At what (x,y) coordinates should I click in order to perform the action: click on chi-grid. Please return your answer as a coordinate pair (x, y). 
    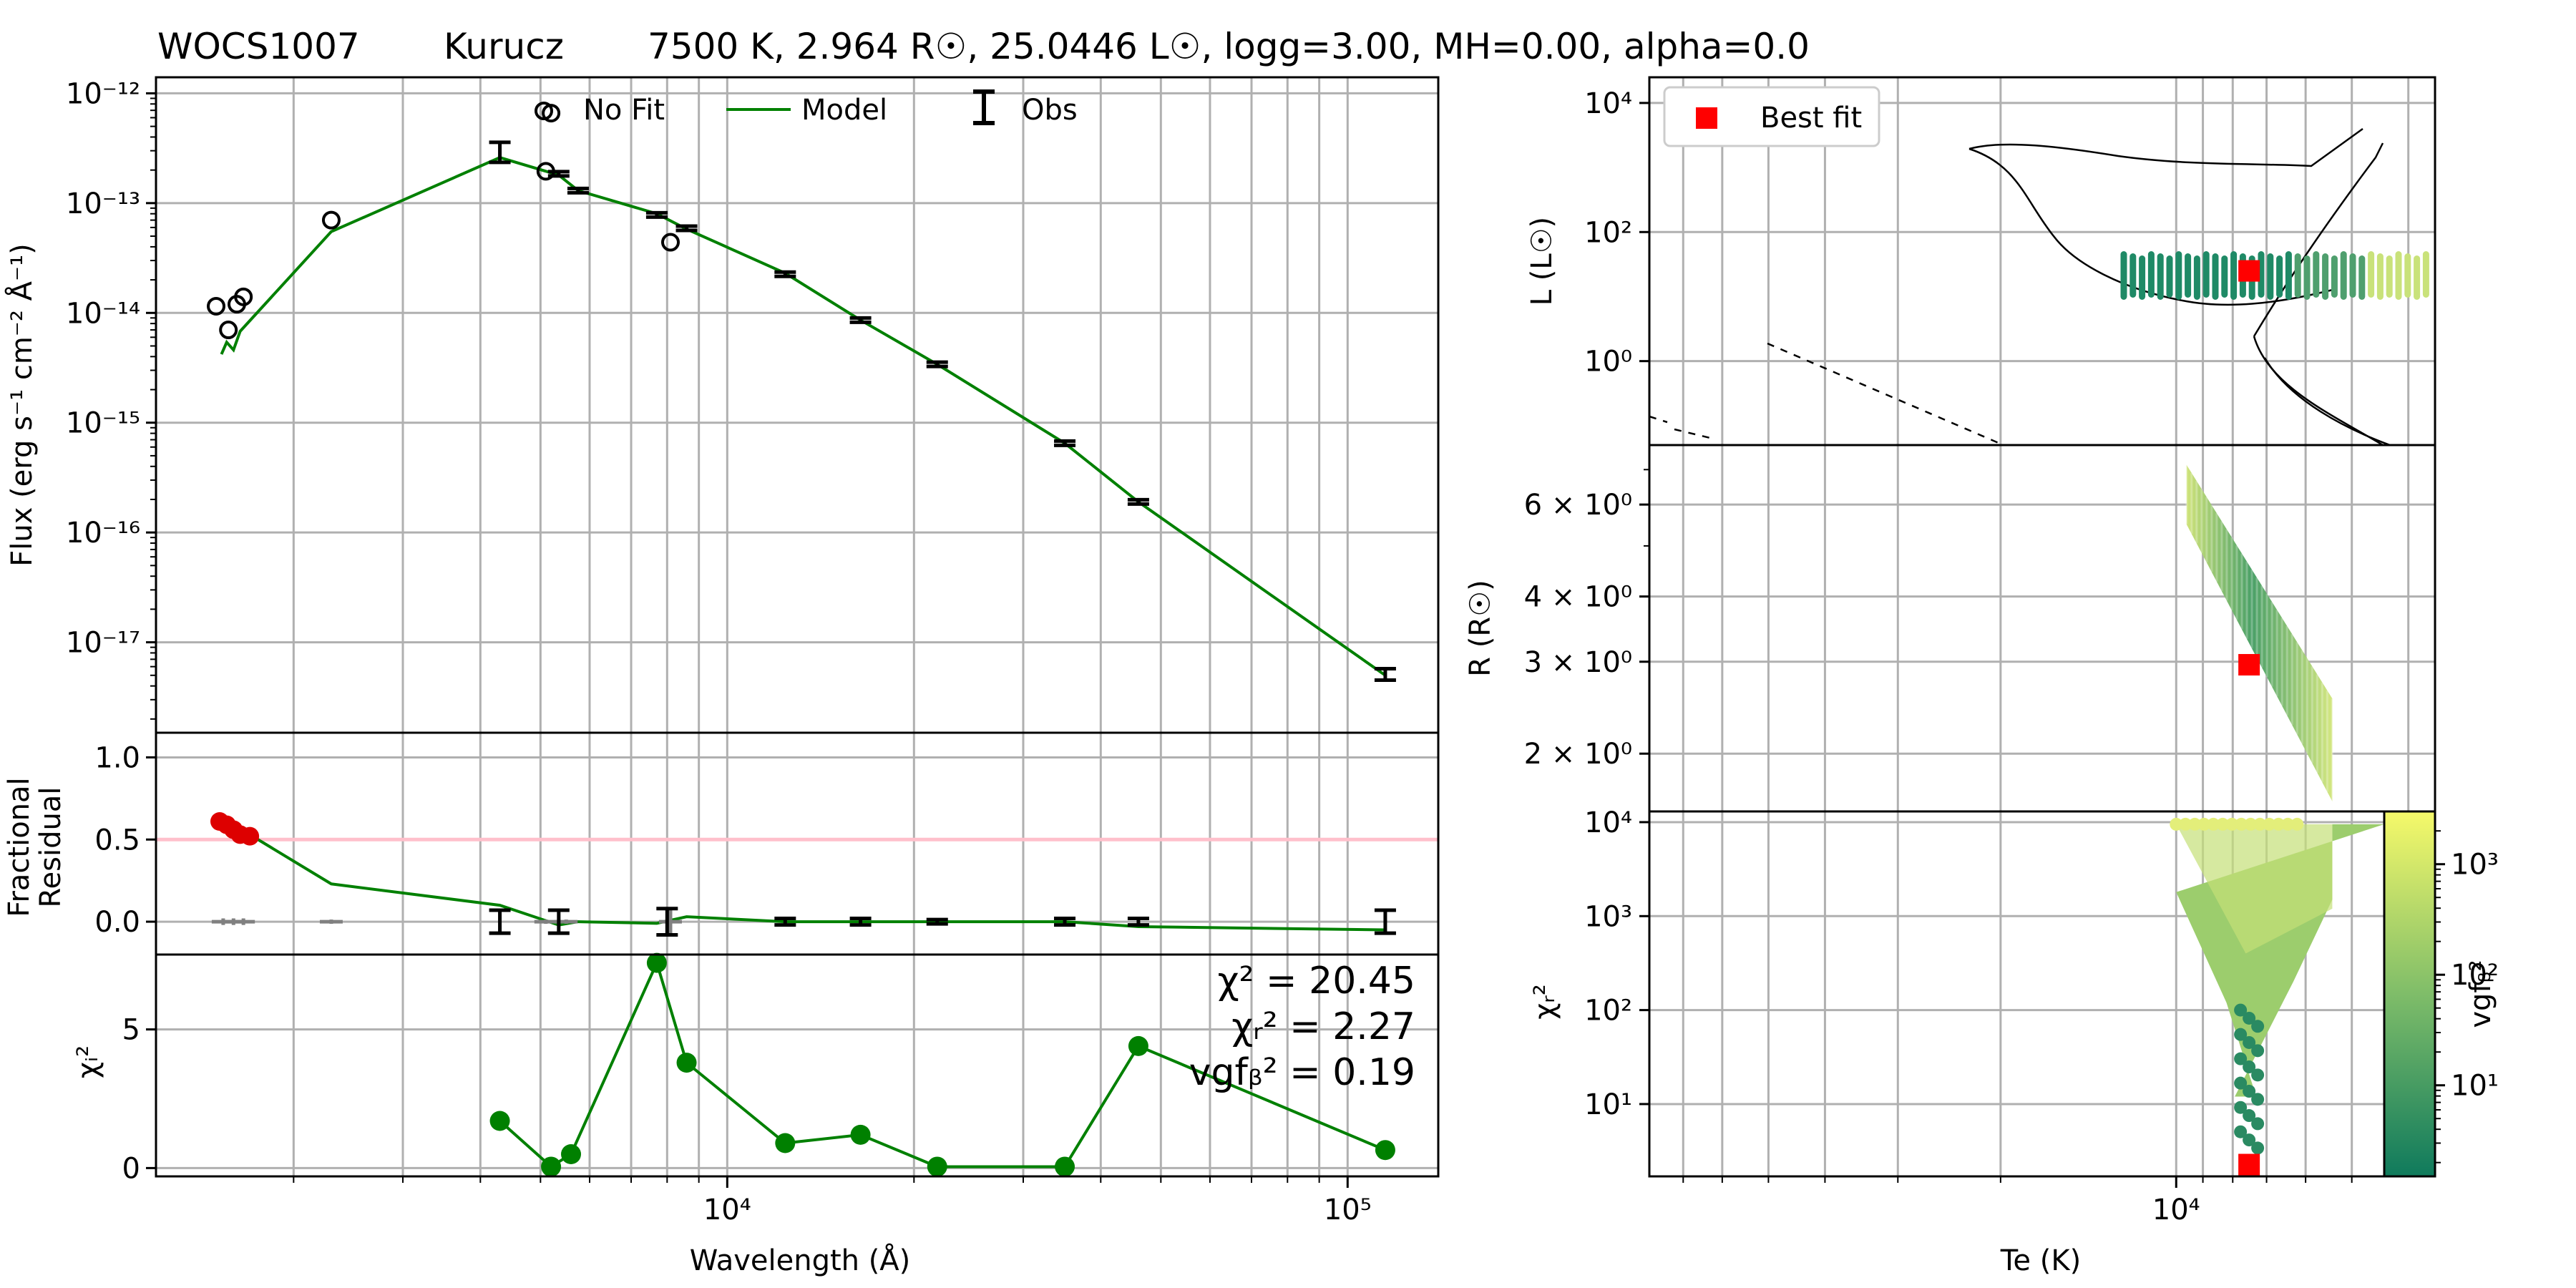
    Looking at the image, I should click on (797, 1065).